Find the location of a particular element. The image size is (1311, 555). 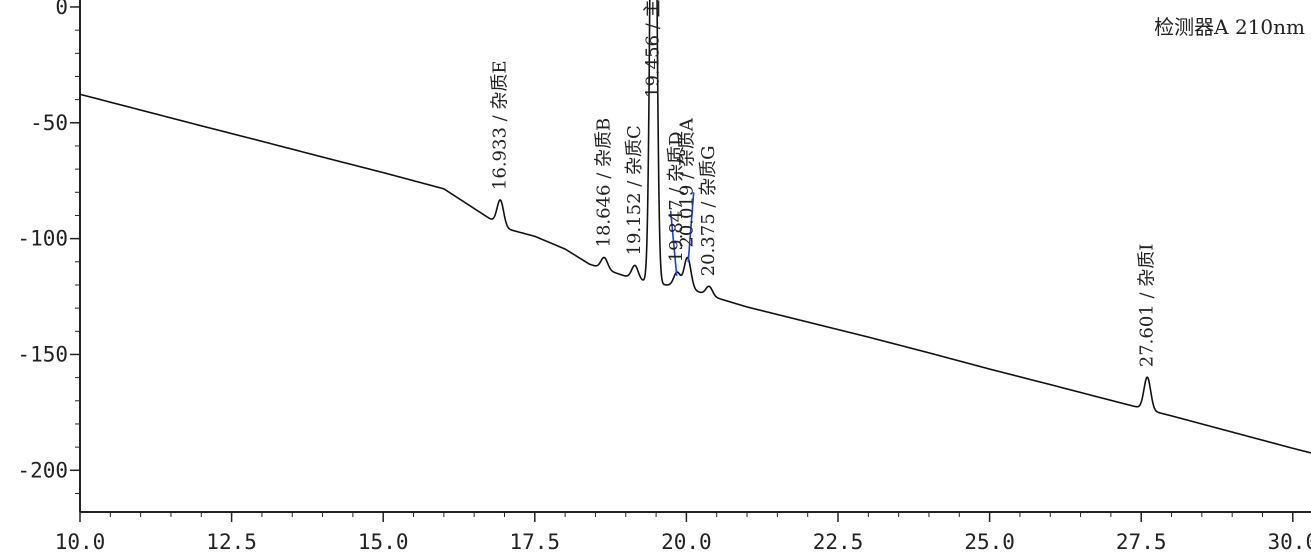

y-tick-label: -150 is located at coordinates (42, 354).